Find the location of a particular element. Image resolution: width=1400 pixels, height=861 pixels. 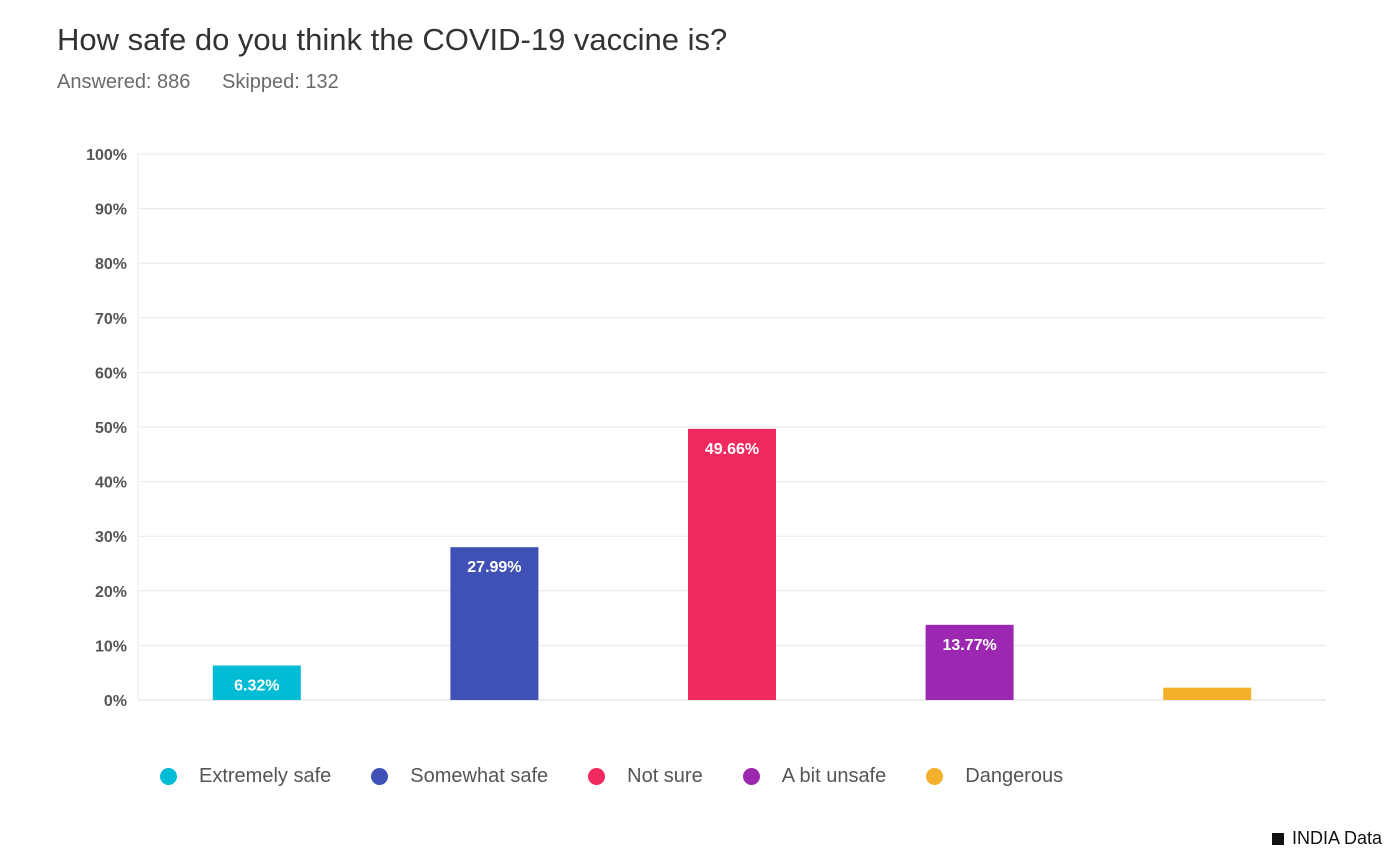

y-axis-ticks: 0% 10% 20% 30% 40% 50% 60% 70% 80% 90% 100% is located at coordinates (106, 428).